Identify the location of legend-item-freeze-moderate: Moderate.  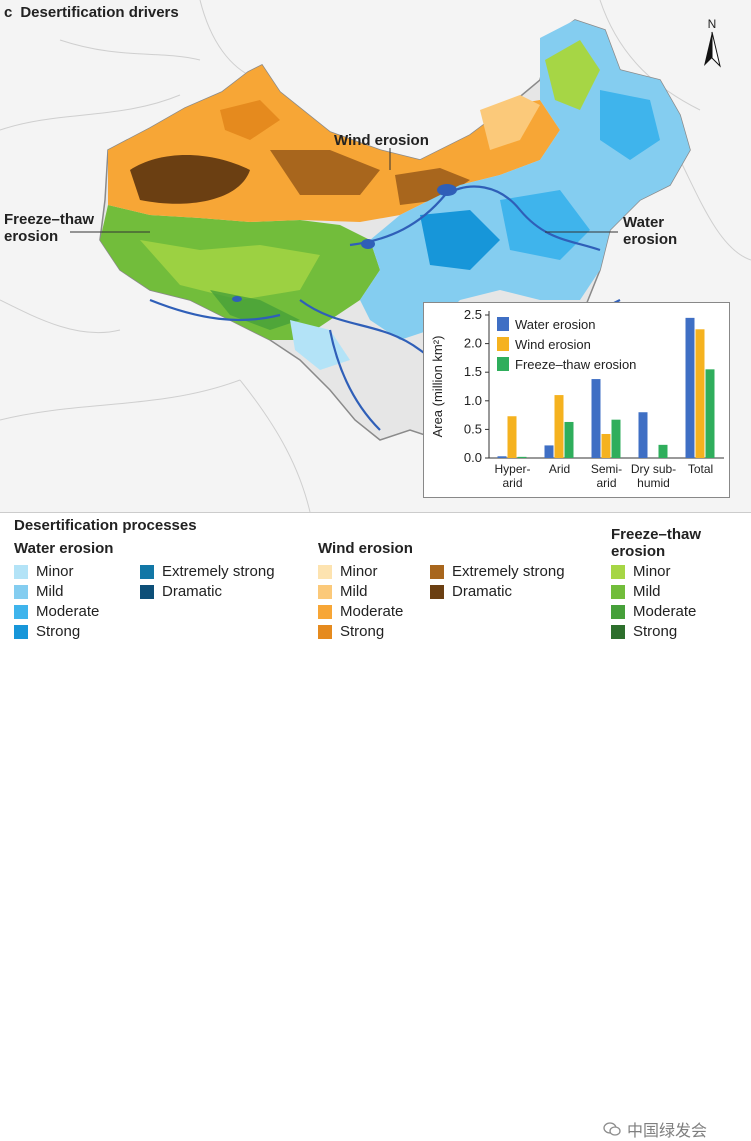
(653, 611).